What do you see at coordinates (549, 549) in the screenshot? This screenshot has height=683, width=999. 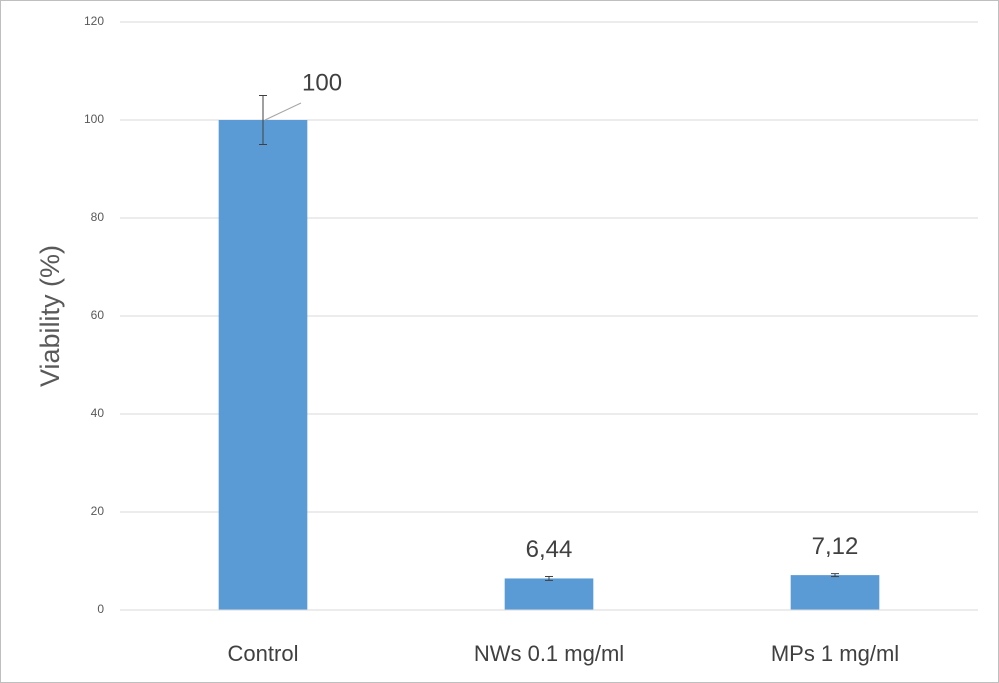 I see `value-label: 6,44` at bounding box center [549, 549].